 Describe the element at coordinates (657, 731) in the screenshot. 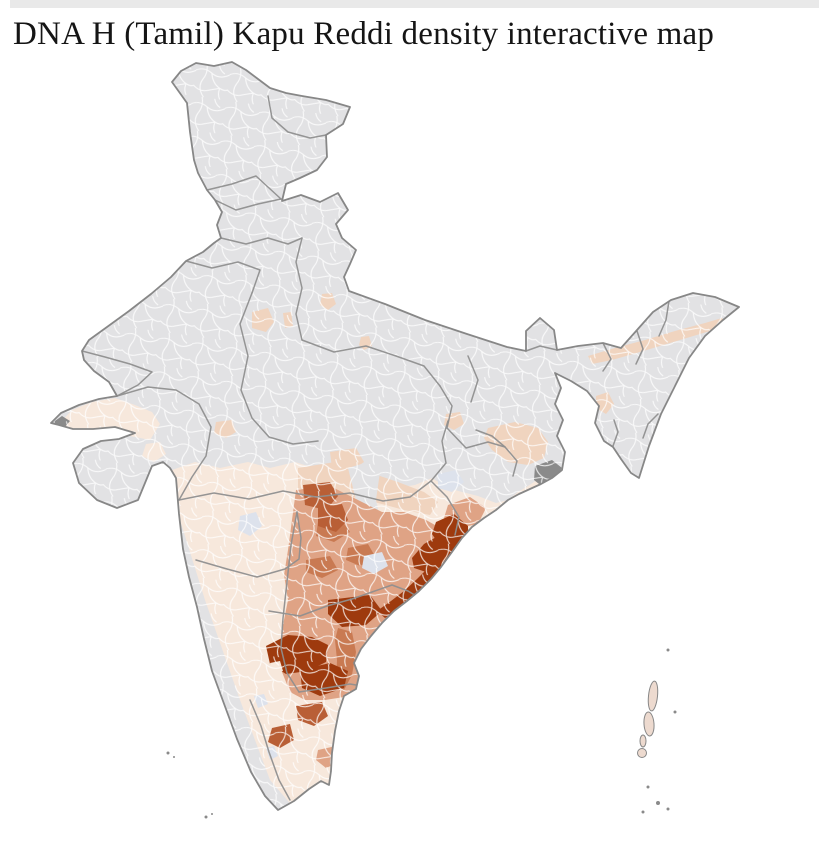

I see `andaman-nicobar-islands` at that location.